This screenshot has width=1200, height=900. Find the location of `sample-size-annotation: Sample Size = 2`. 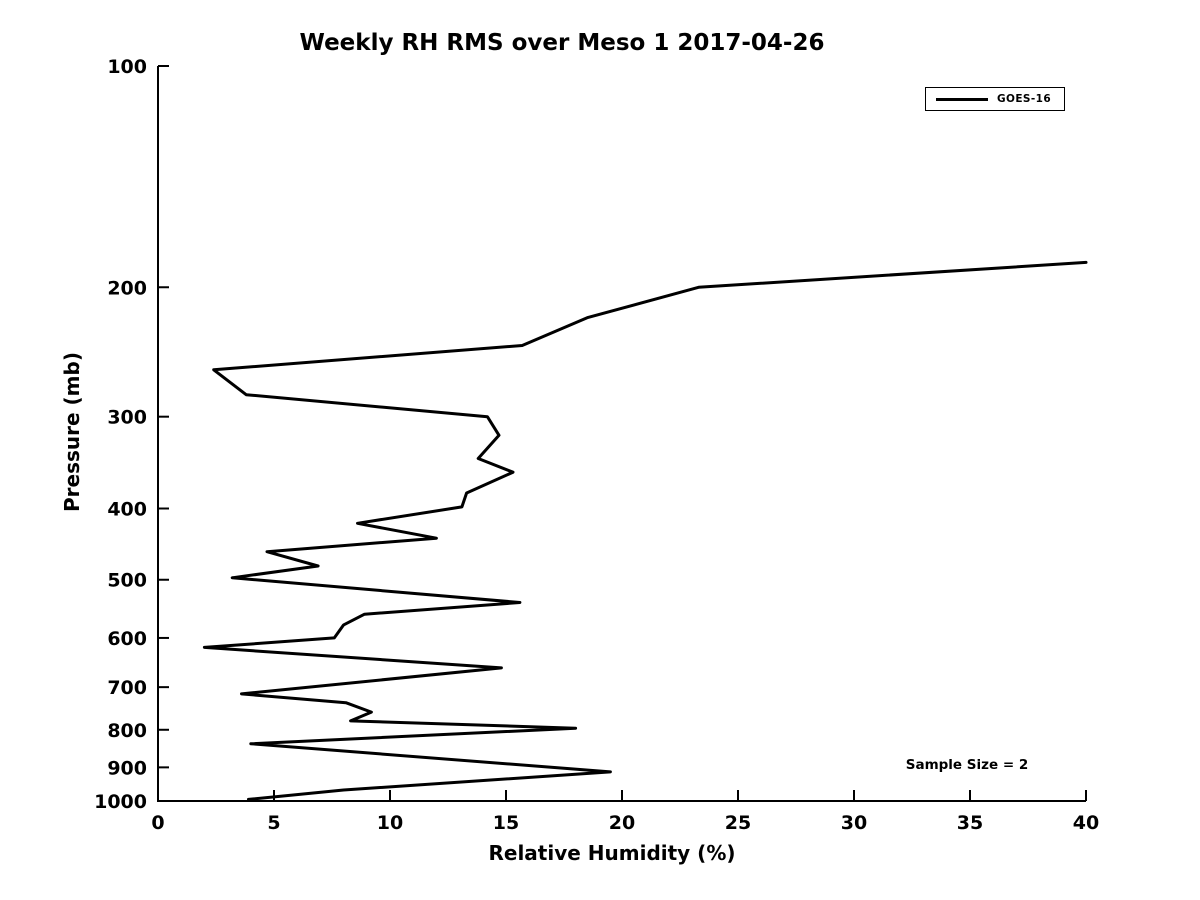

sample-size-annotation: Sample Size = 2 is located at coordinates (967, 765).